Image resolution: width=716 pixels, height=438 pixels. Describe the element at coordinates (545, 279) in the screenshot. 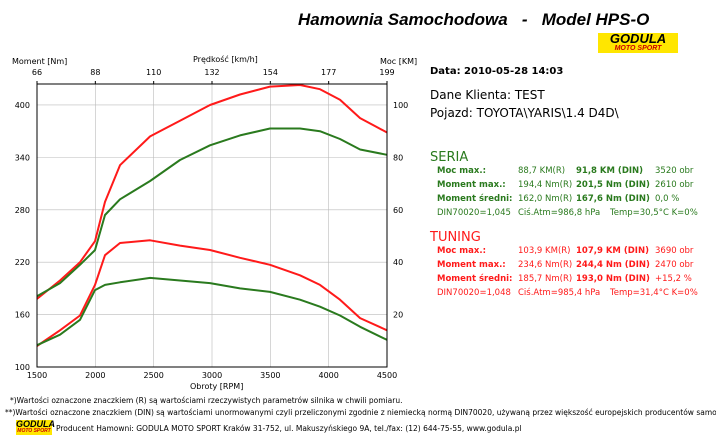

I see `tuning-row-r: 185,7 Nm(R)` at that location.